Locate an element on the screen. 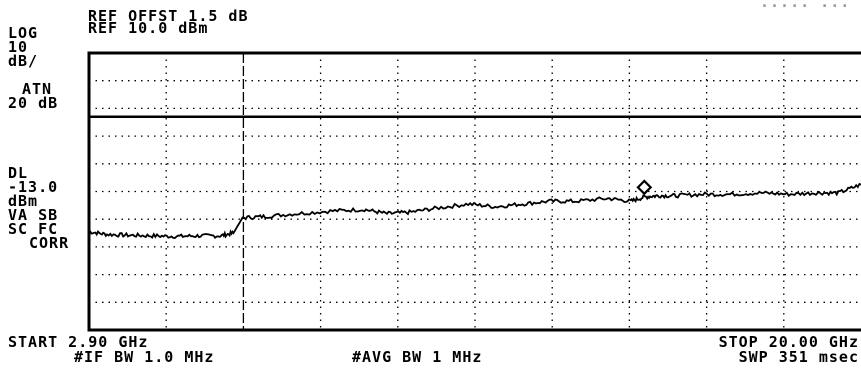  atten-value: 20 dB is located at coordinates (33, 103).